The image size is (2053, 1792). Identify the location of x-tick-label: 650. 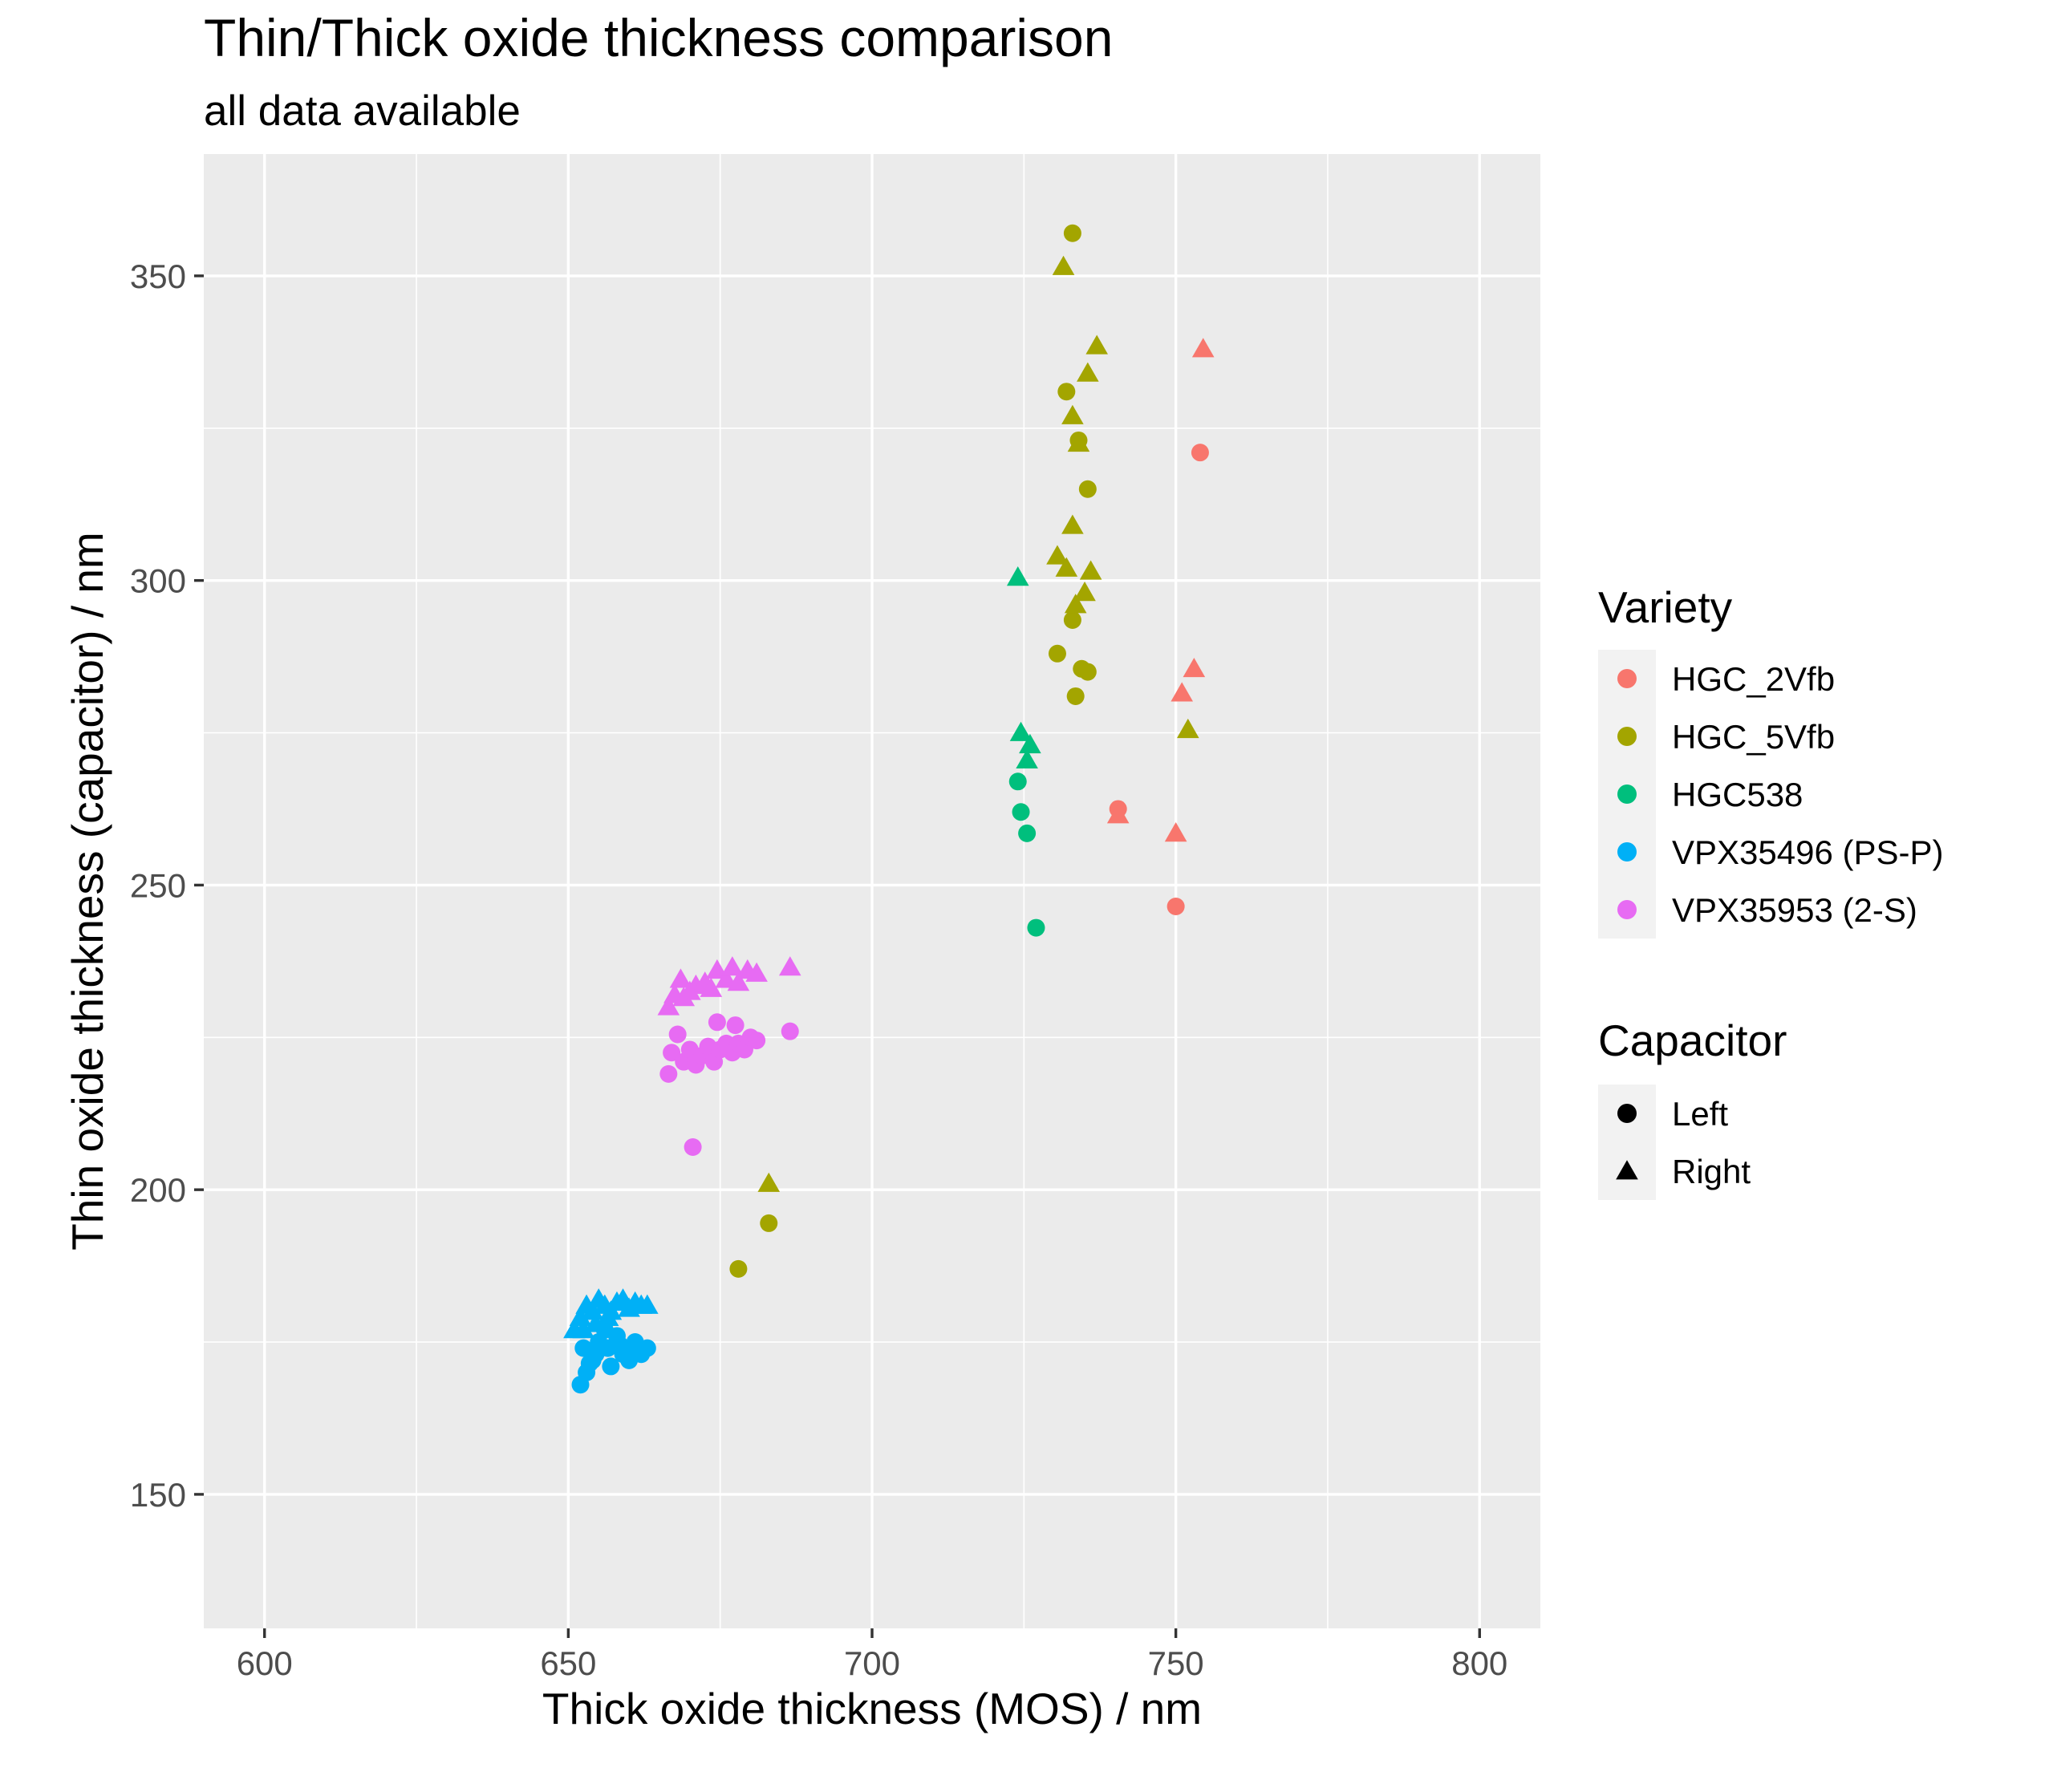
(568, 1663).